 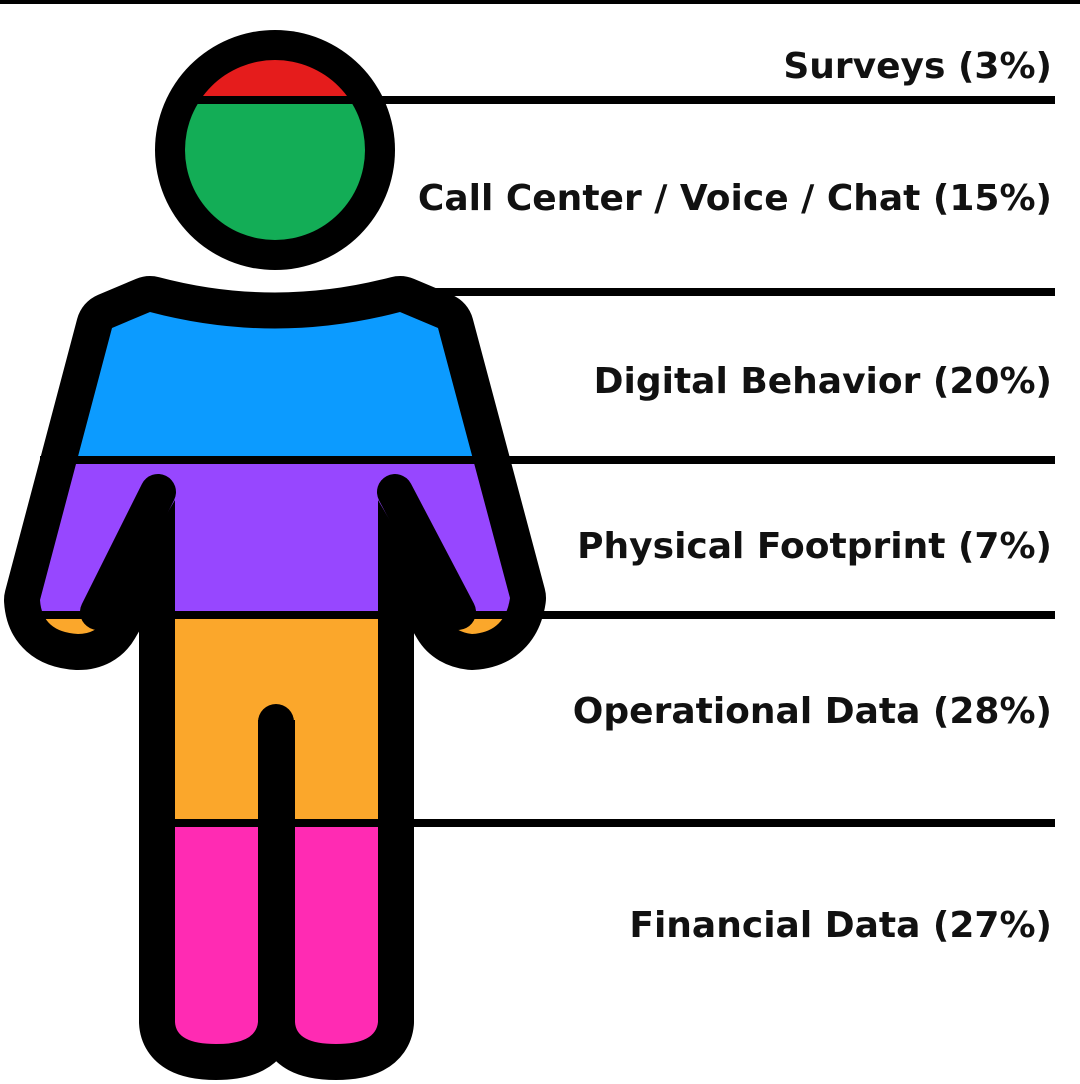 I want to click on segment-label: Surveys (3%), so click(x=917, y=66).